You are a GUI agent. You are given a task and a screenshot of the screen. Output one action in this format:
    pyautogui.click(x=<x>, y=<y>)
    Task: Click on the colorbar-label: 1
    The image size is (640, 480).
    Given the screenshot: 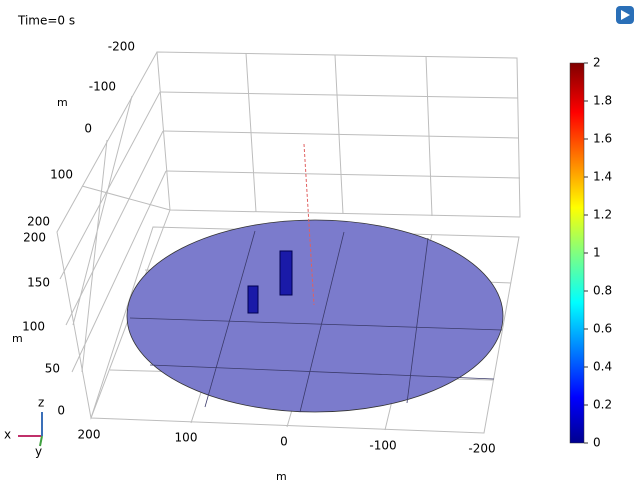 What is the action you would take?
    pyautogui.click(x=597, y=253)
    